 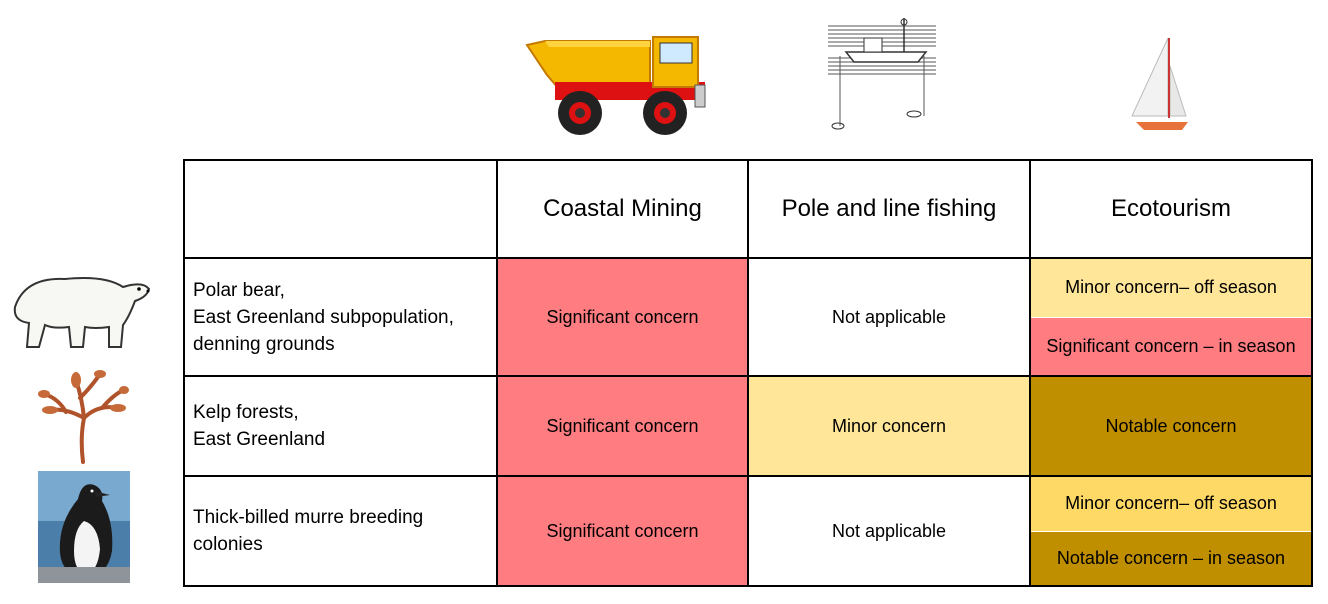 I want to click on polar-bear-icon, so click(x=82, y=312).